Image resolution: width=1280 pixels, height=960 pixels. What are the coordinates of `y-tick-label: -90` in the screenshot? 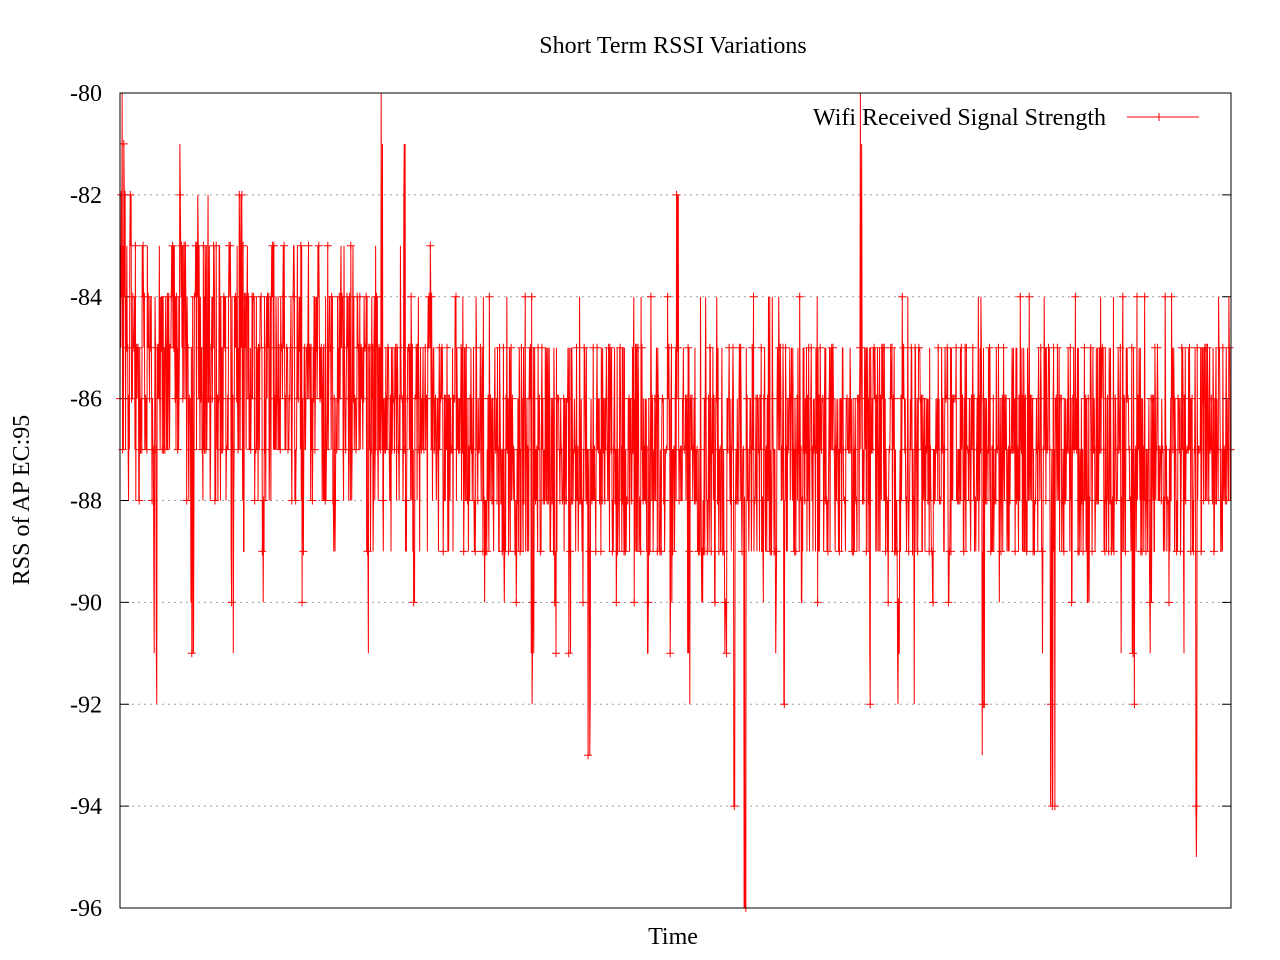 It's located at (86, 603).